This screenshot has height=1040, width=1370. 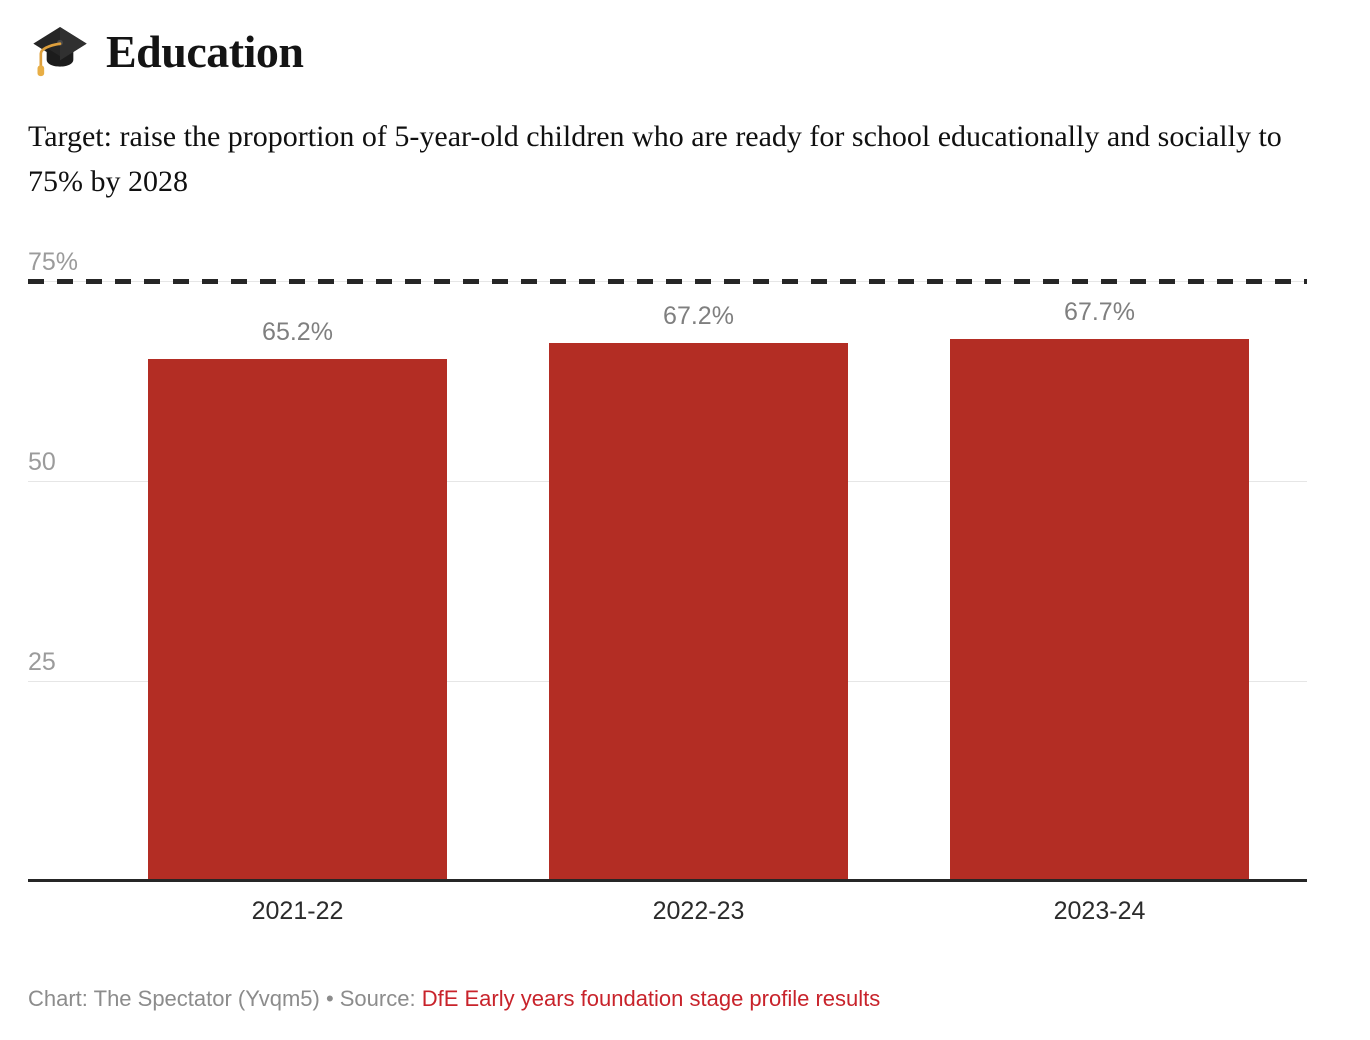 I want to click on credit-text: Chart: The Spectator (Yvqm5) • Source:, so click(x=225, y=998).